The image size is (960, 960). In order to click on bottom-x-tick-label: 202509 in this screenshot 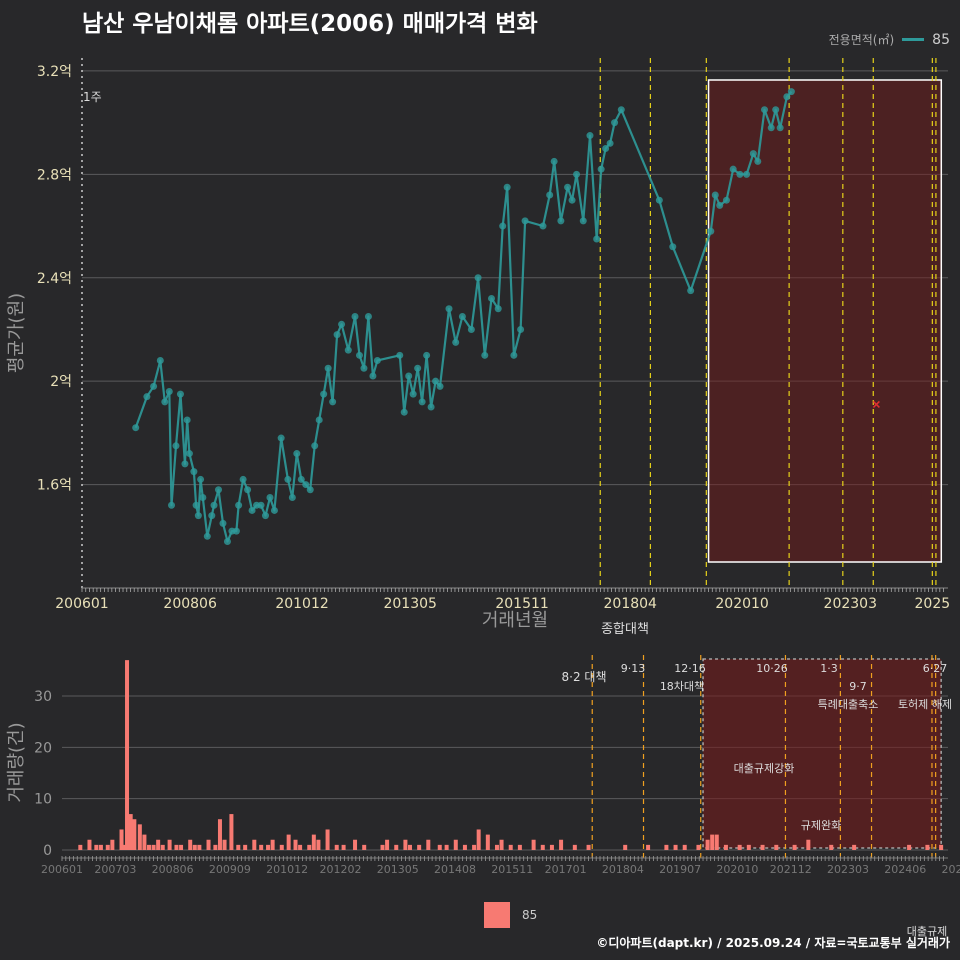, I will do `click(950, 869)`.